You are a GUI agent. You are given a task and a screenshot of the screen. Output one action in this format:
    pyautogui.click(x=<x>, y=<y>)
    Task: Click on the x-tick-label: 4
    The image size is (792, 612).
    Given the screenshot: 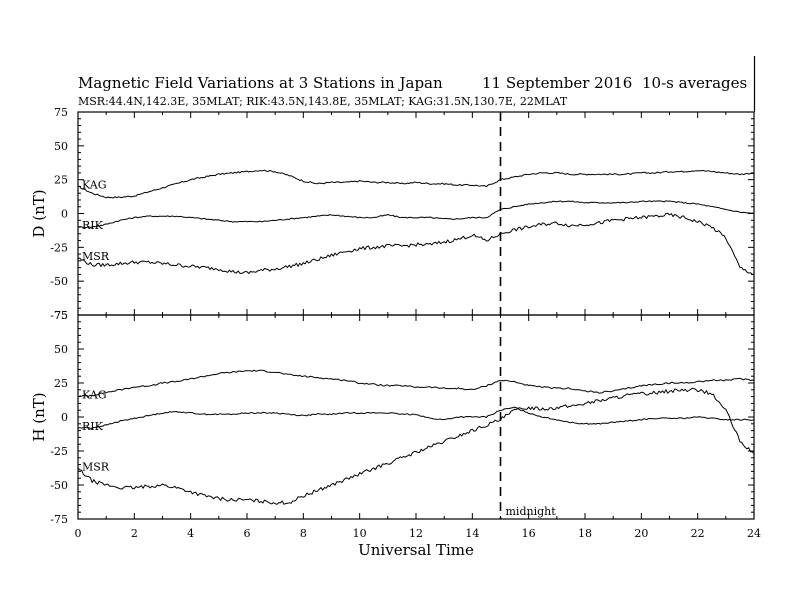 What is the action you would take?
    pyautogui.click(x=190, y=533)
    